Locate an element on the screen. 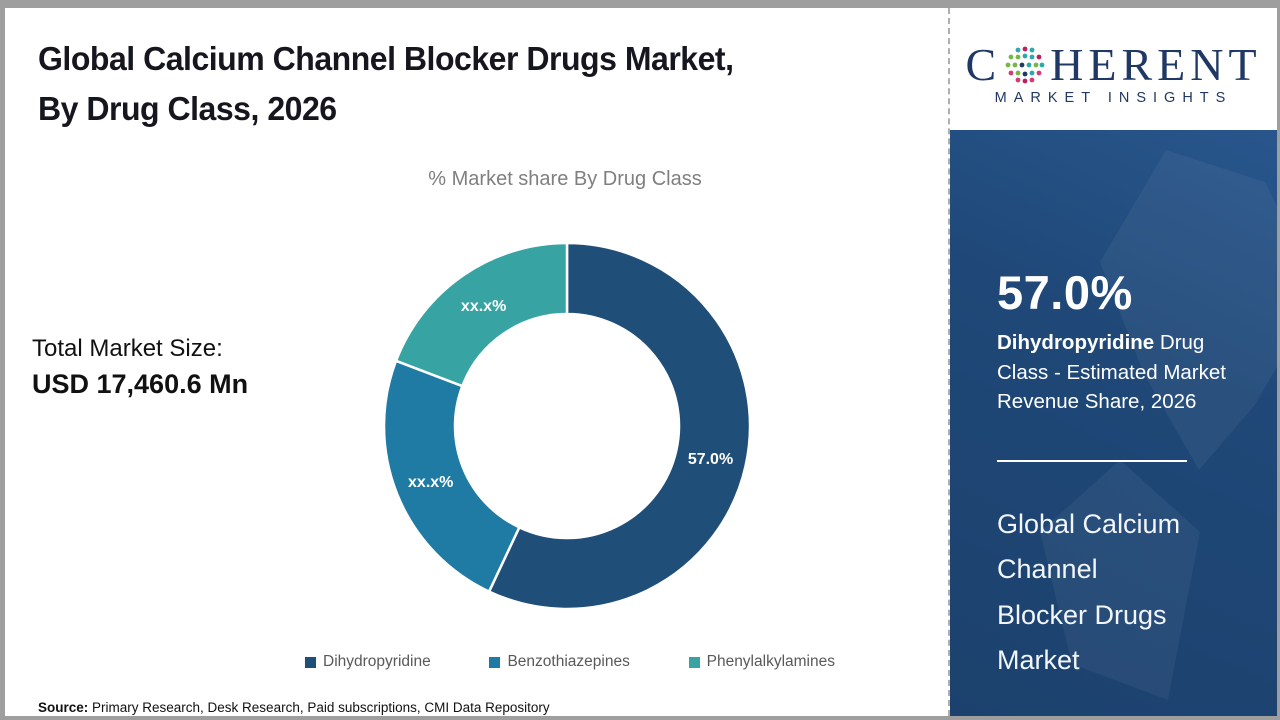 The width and height of the screenshot is (1280, 720). logo-panel: C HERENT MARKET INSIGHTS is located at coordinates (1113, 69).